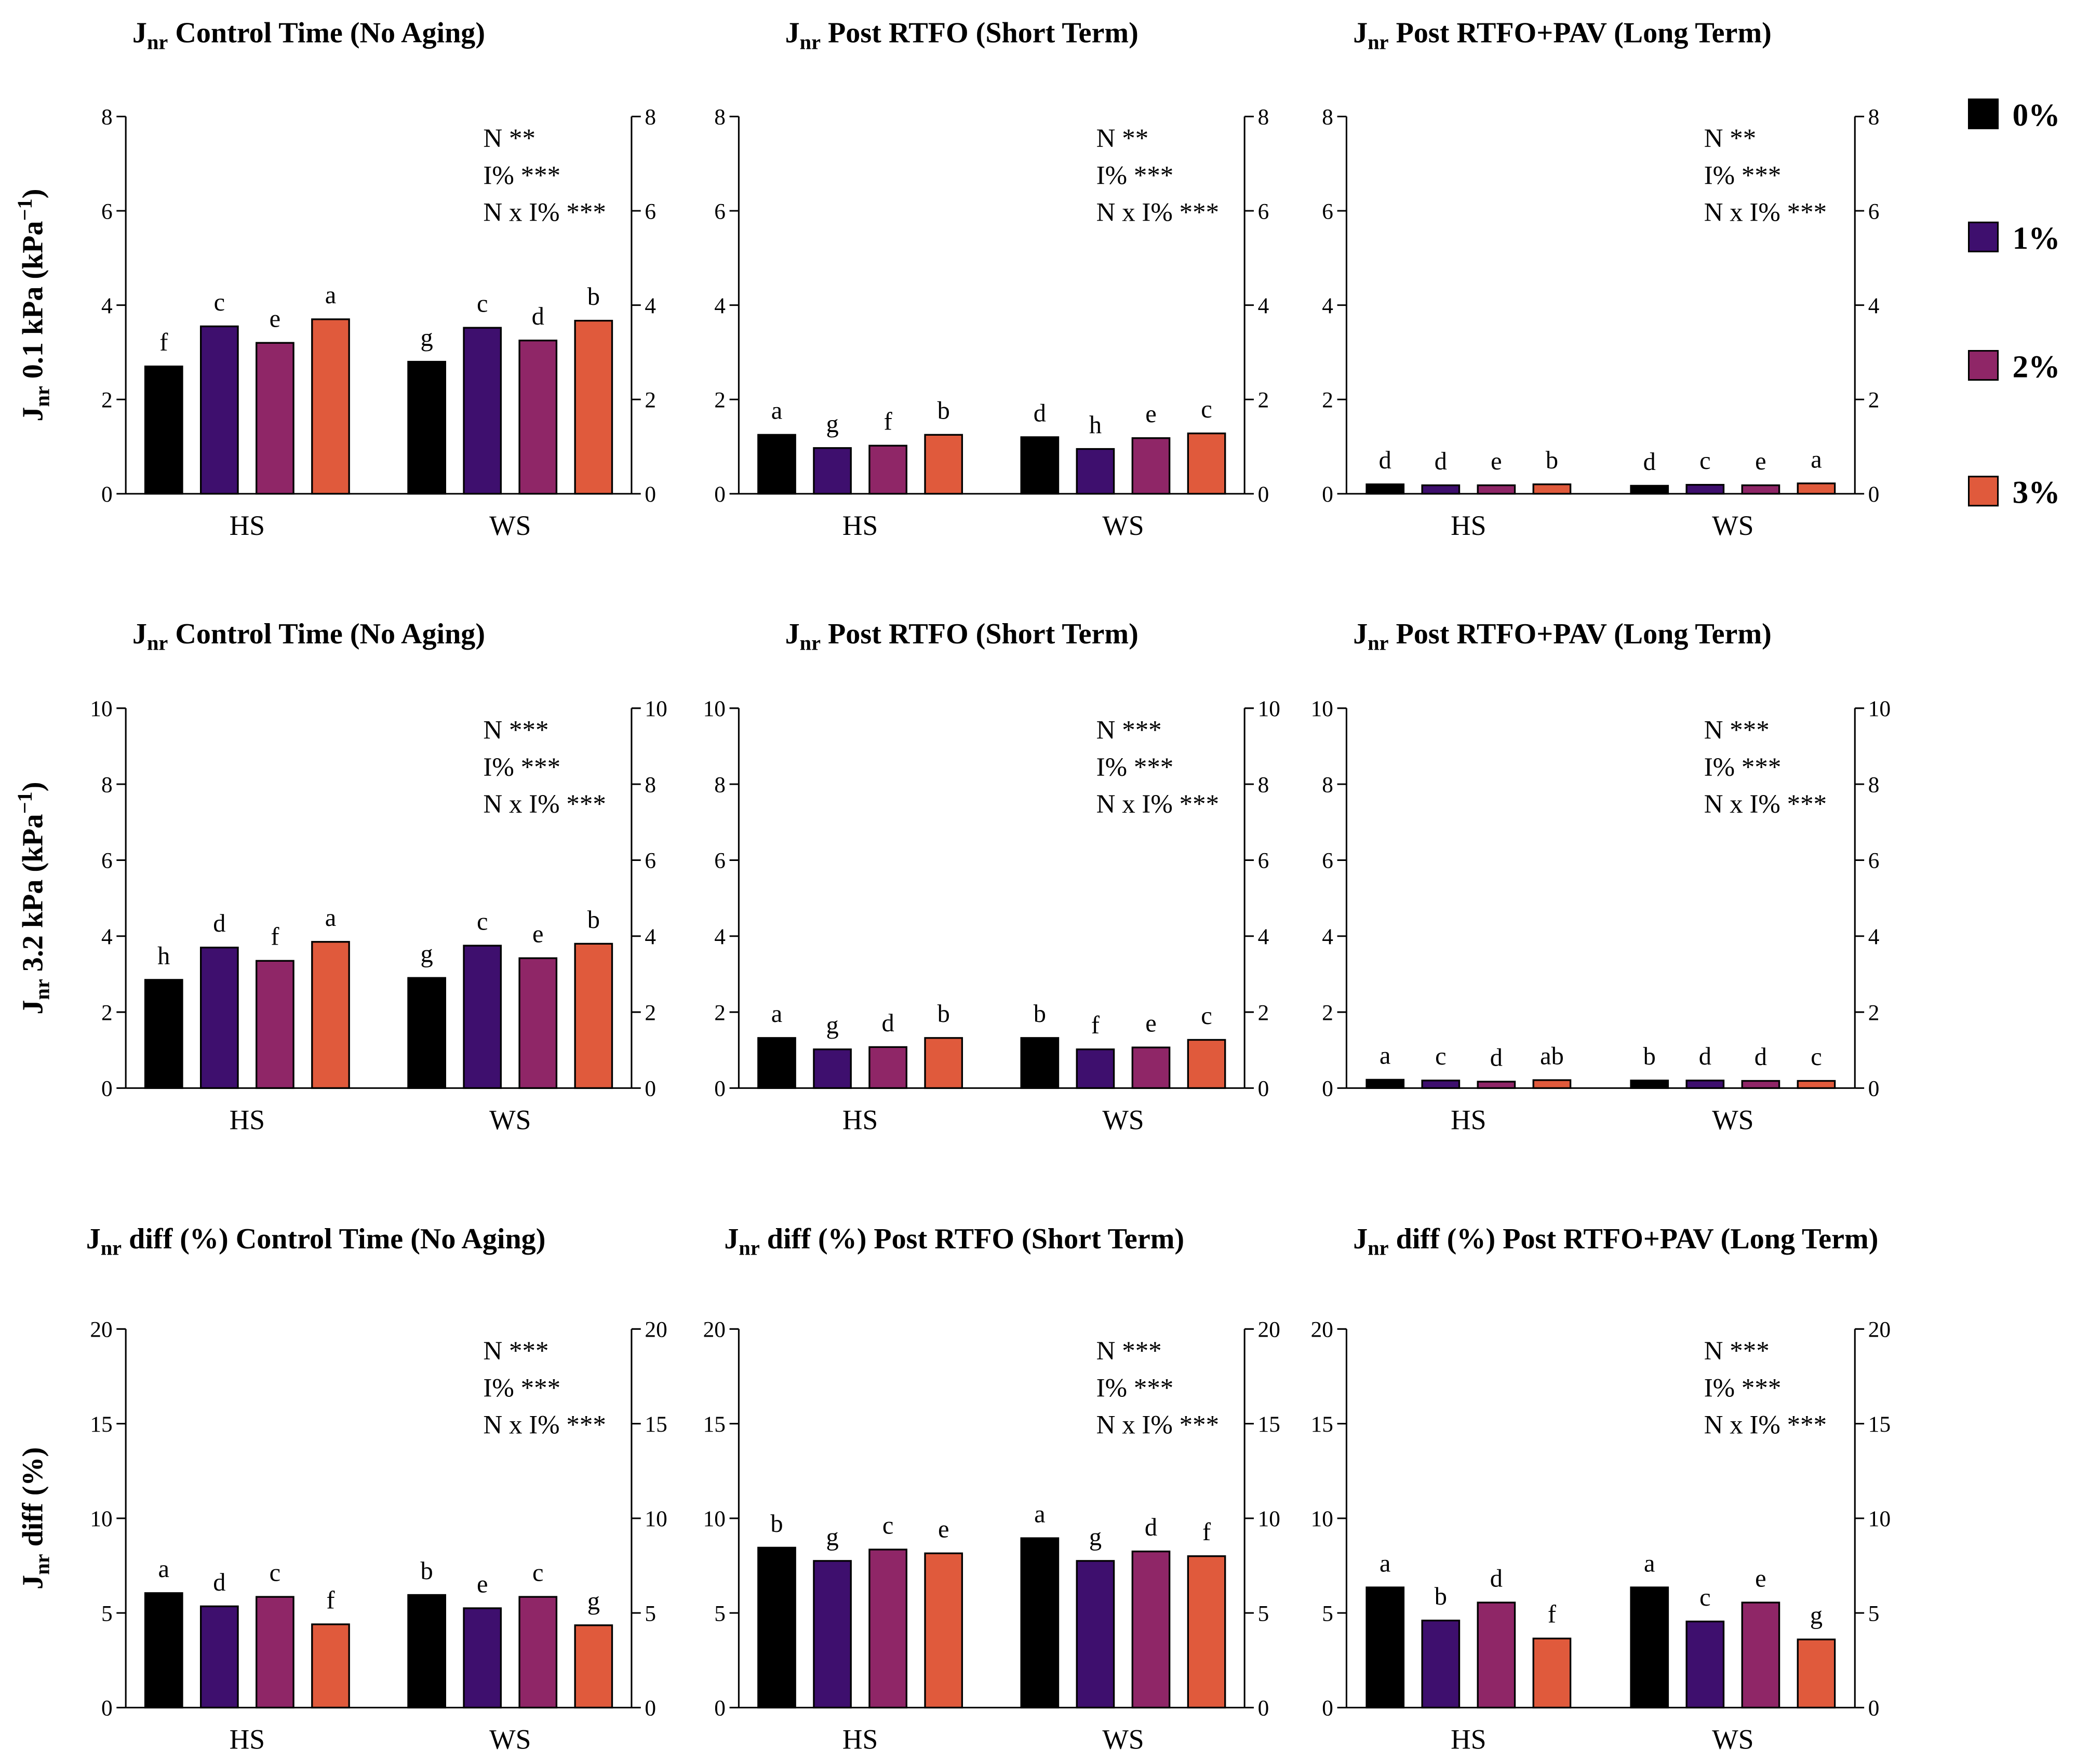  I want to click on y-tick-label: 0, so click(1327, 495).